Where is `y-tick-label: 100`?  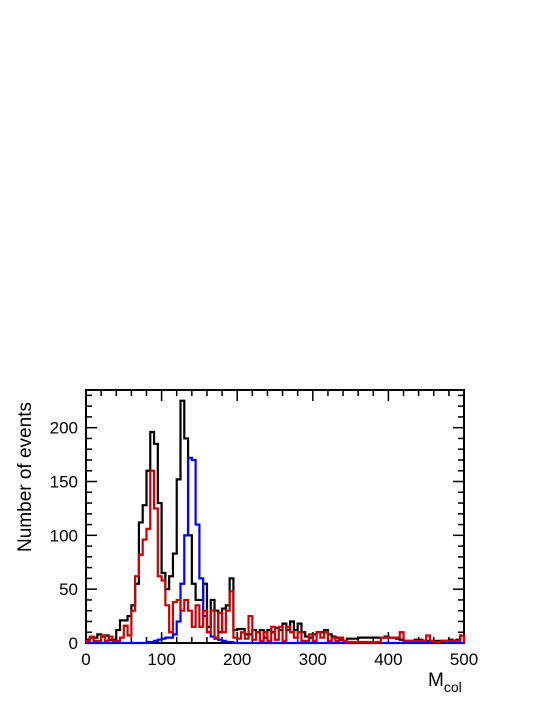 y-tick-label: 100 is located at coordinates (64, 535).